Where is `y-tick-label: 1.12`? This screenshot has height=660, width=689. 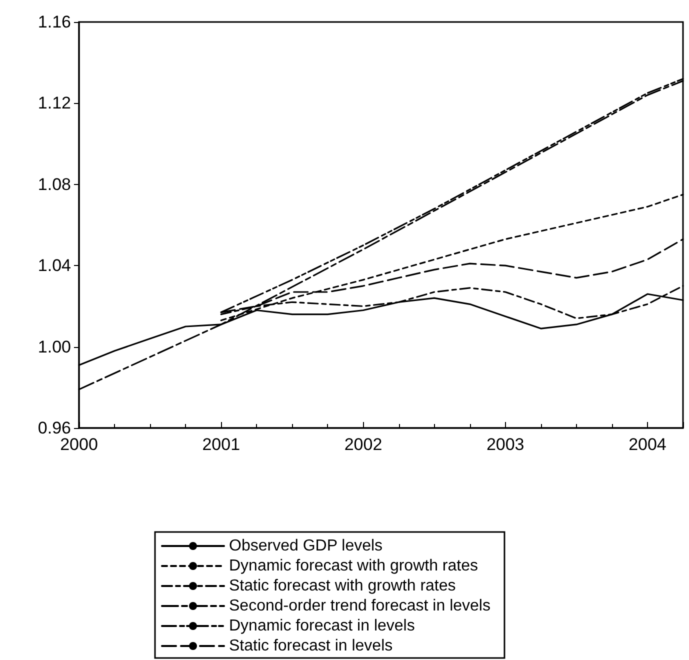
y-tick-label: 1.12 is located at coordinates (54, 103).